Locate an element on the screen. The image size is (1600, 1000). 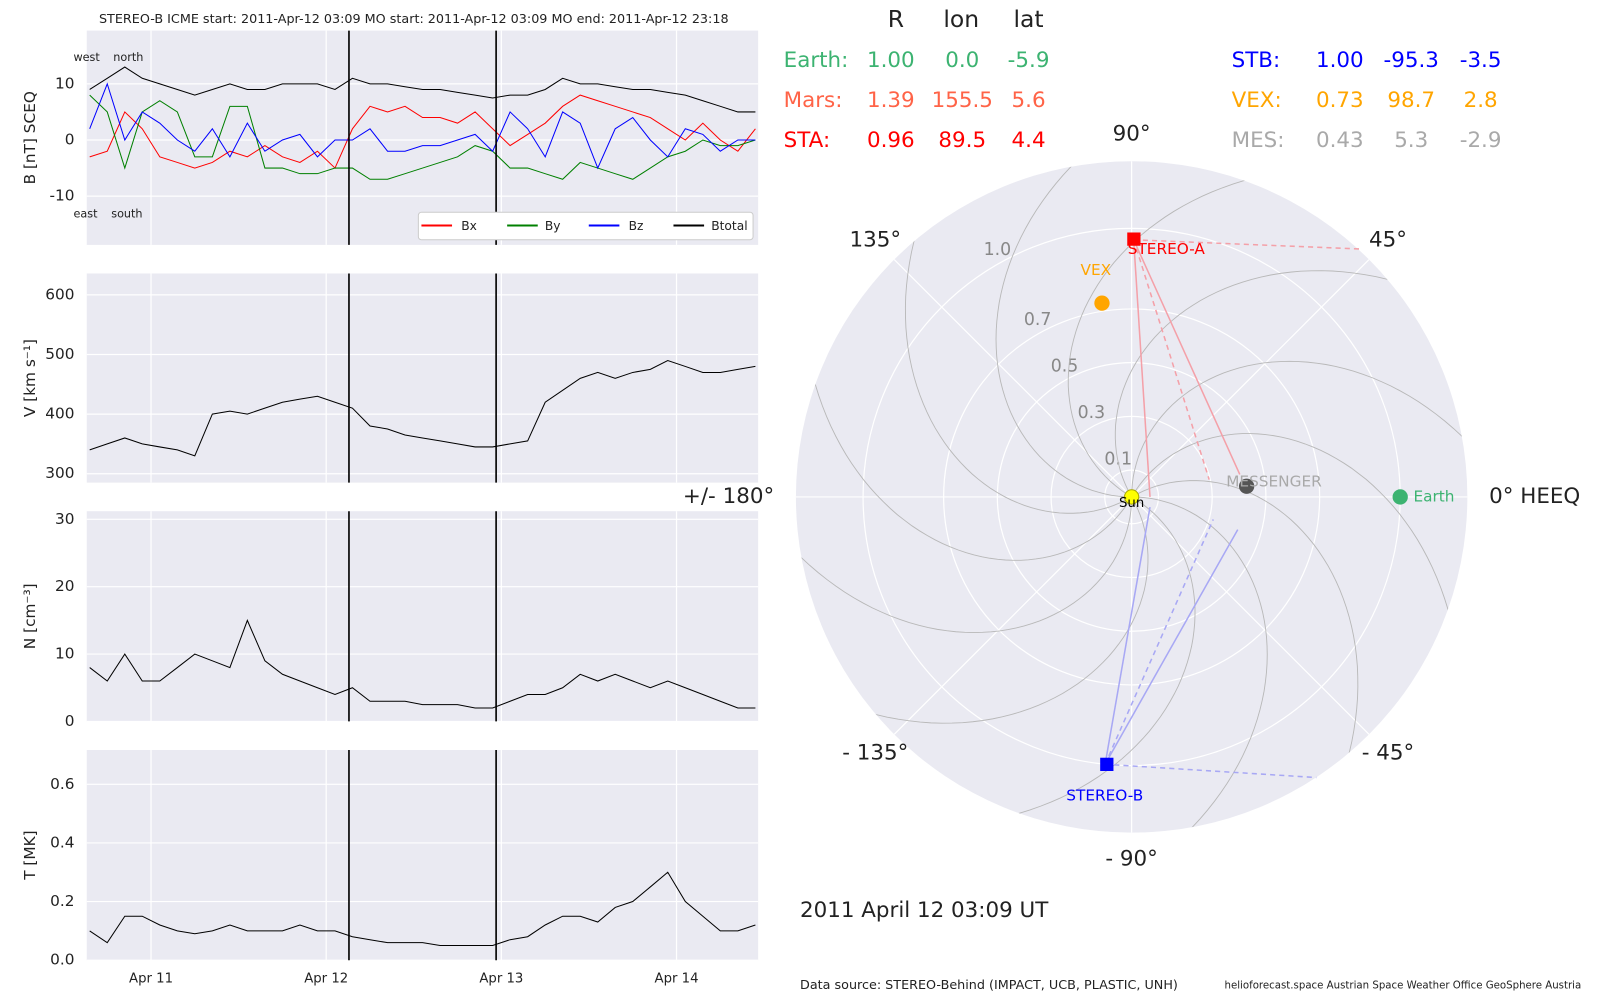
table-cell: -2.9 is located at coordinates (1481, 140).